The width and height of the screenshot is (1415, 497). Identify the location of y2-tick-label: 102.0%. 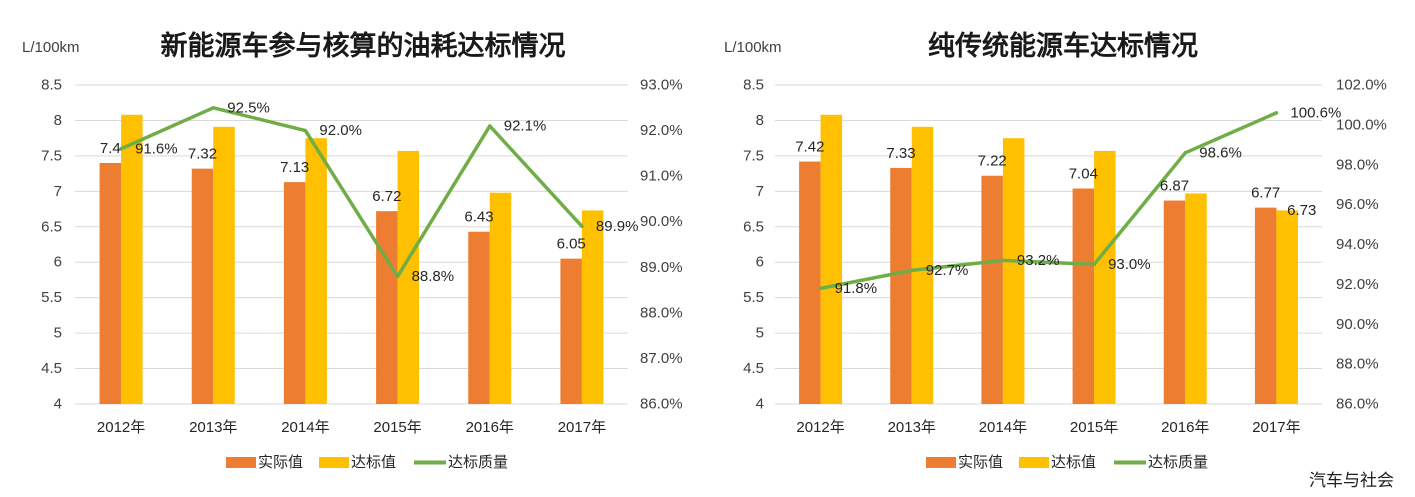
(1361, 85).